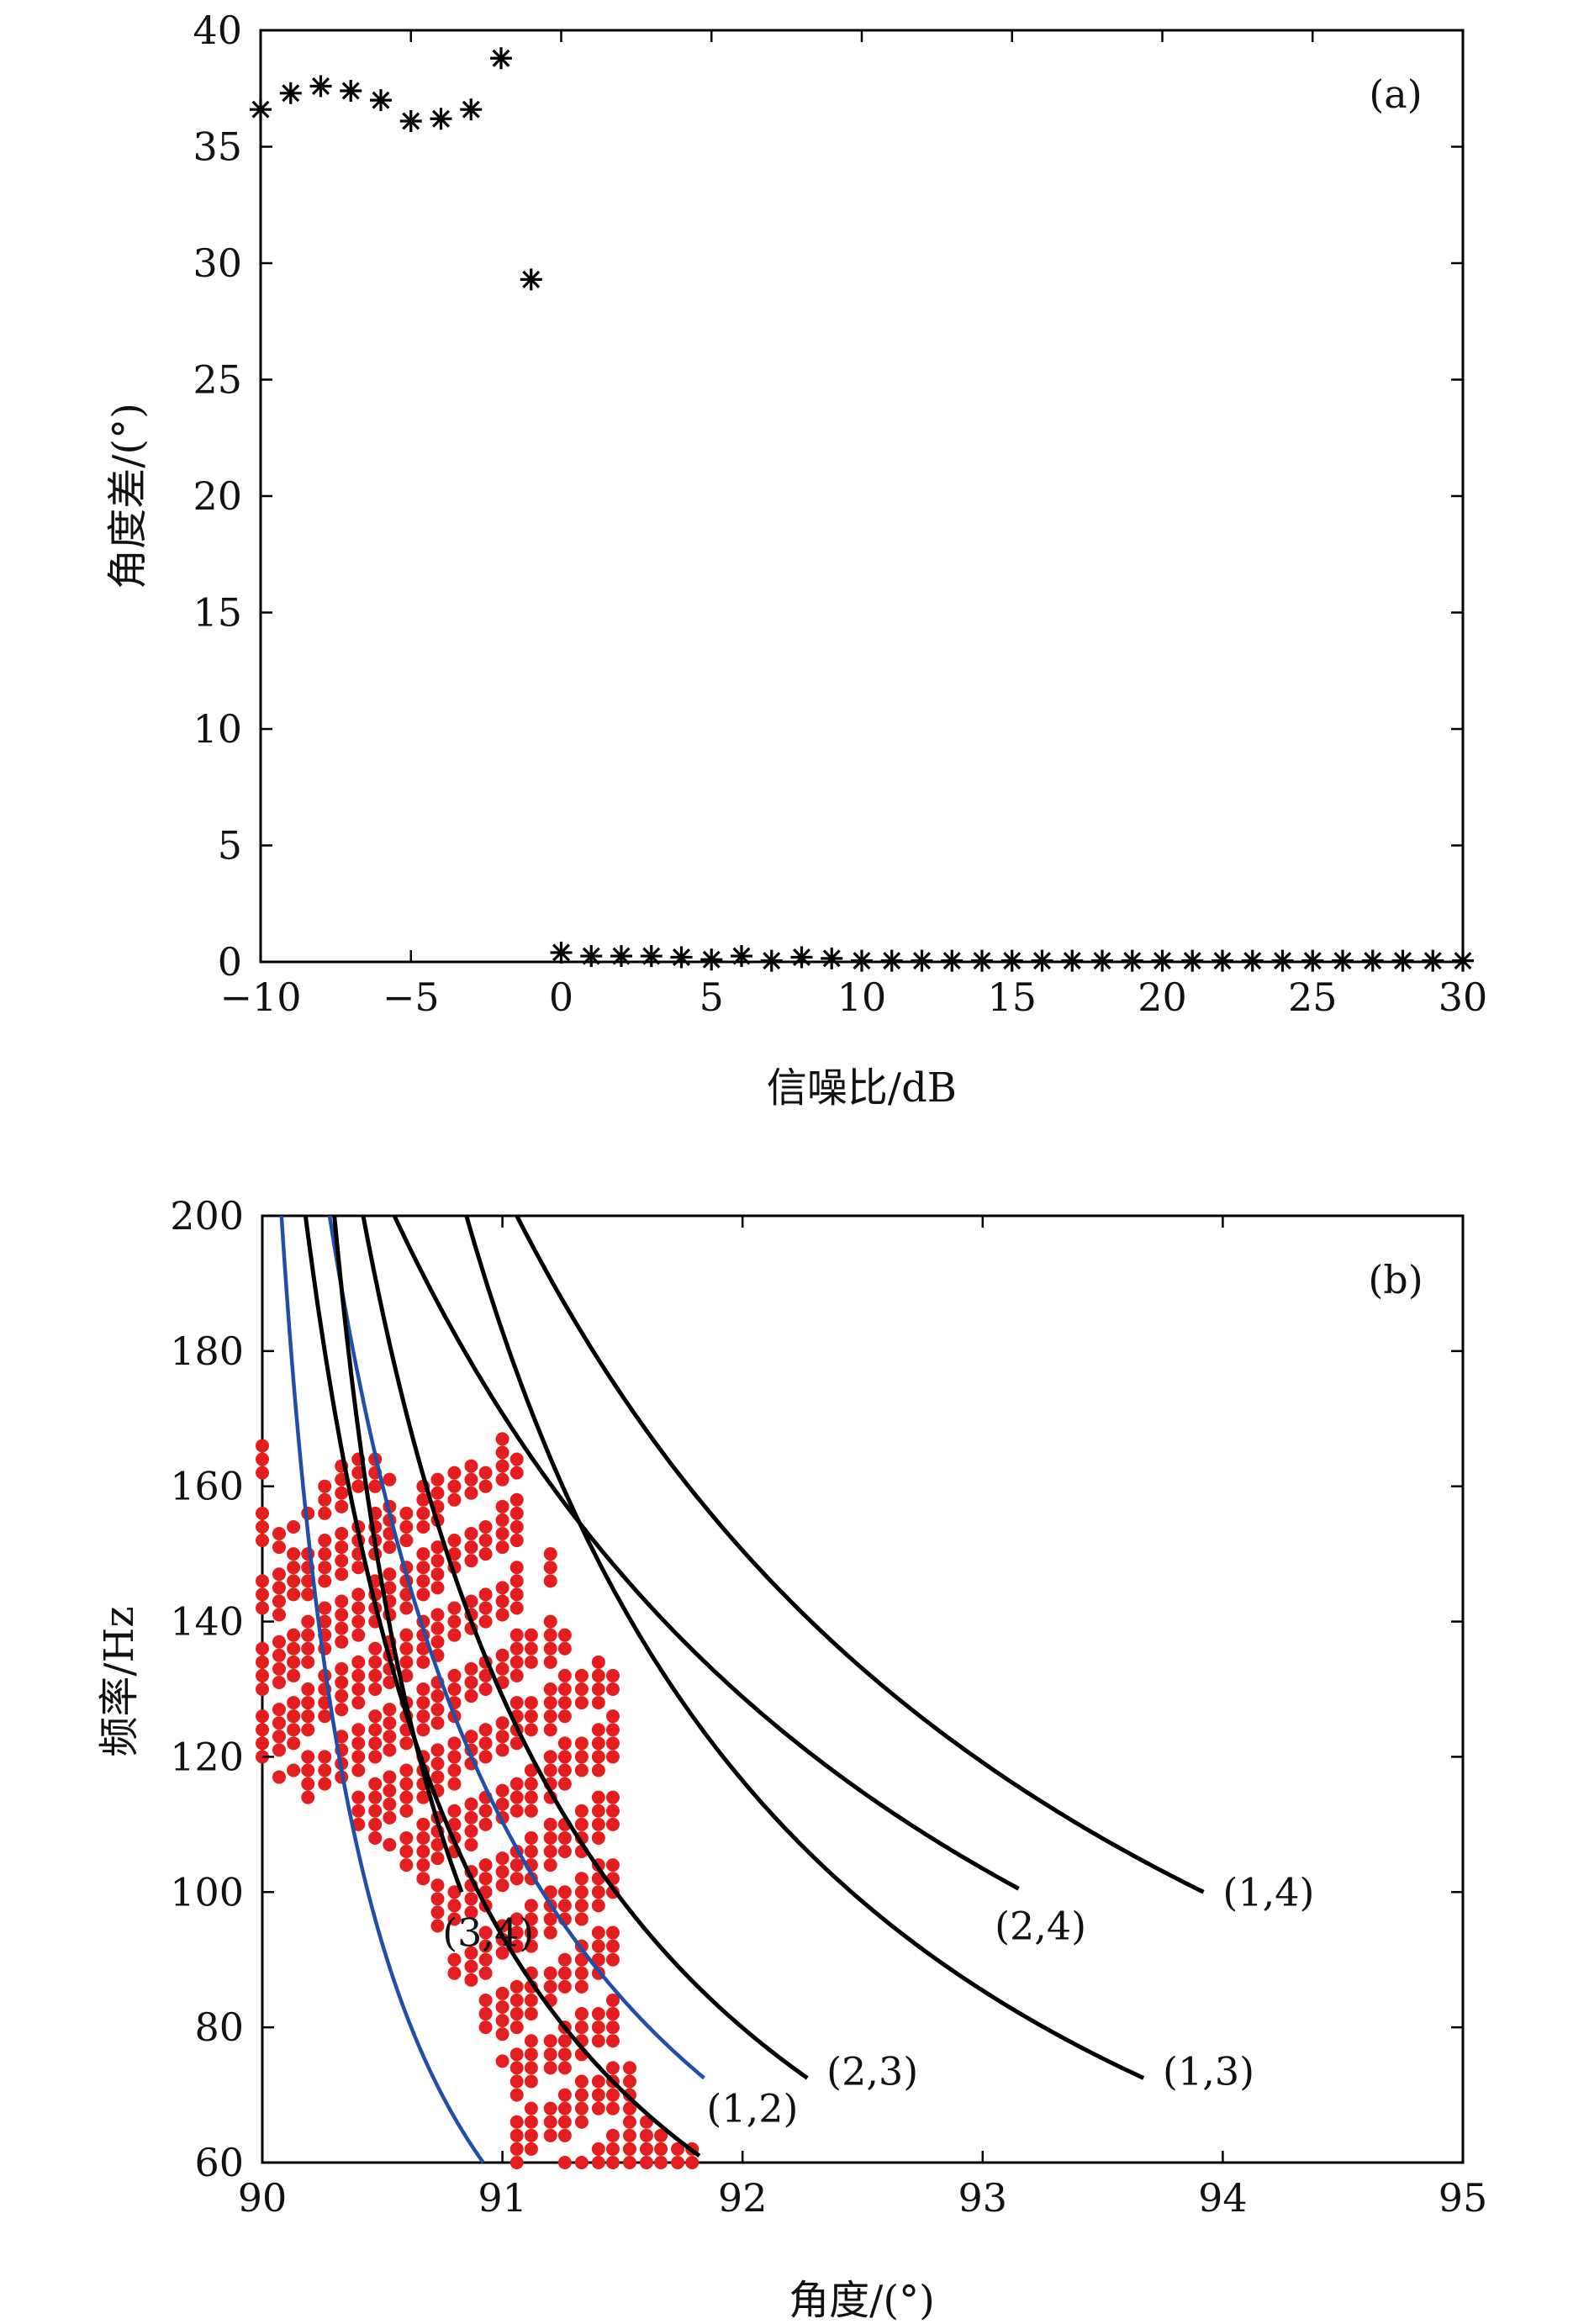 The width and height of the screenshot is (1589, 2324). I want to click on panel-b-y-tick-label: 60, so click(219, 2162).